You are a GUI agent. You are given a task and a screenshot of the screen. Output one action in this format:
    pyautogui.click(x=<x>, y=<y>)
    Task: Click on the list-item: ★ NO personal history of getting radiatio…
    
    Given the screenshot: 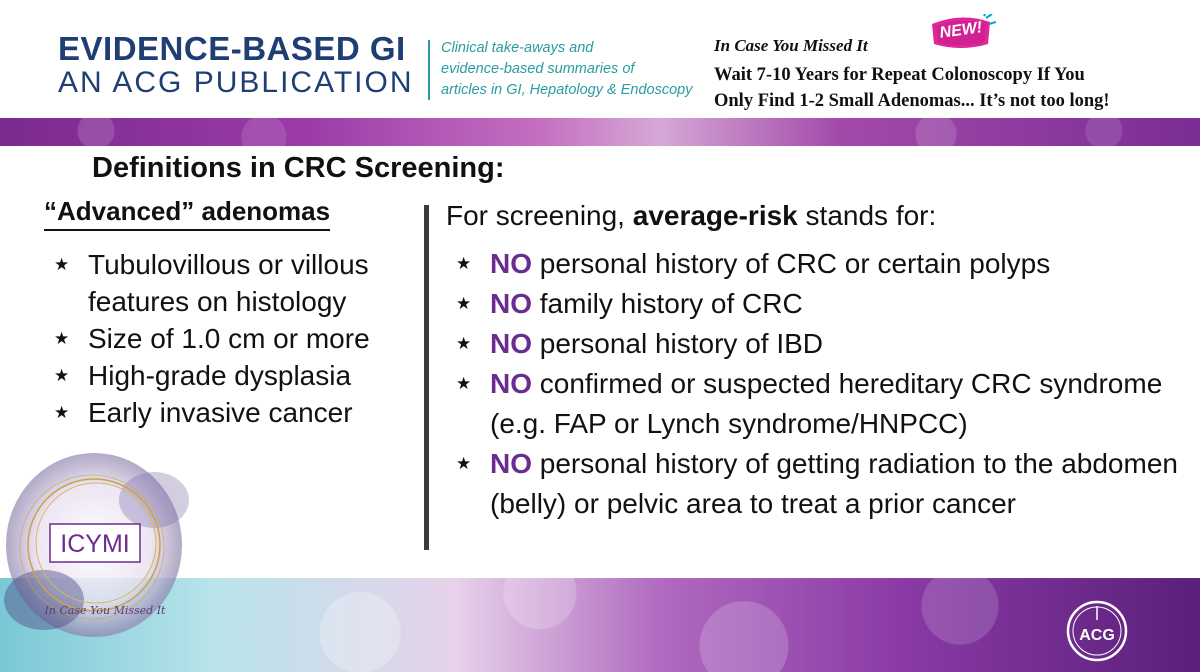 What is the action you would take?
    pyautogui.click(x=822, y=484)
    